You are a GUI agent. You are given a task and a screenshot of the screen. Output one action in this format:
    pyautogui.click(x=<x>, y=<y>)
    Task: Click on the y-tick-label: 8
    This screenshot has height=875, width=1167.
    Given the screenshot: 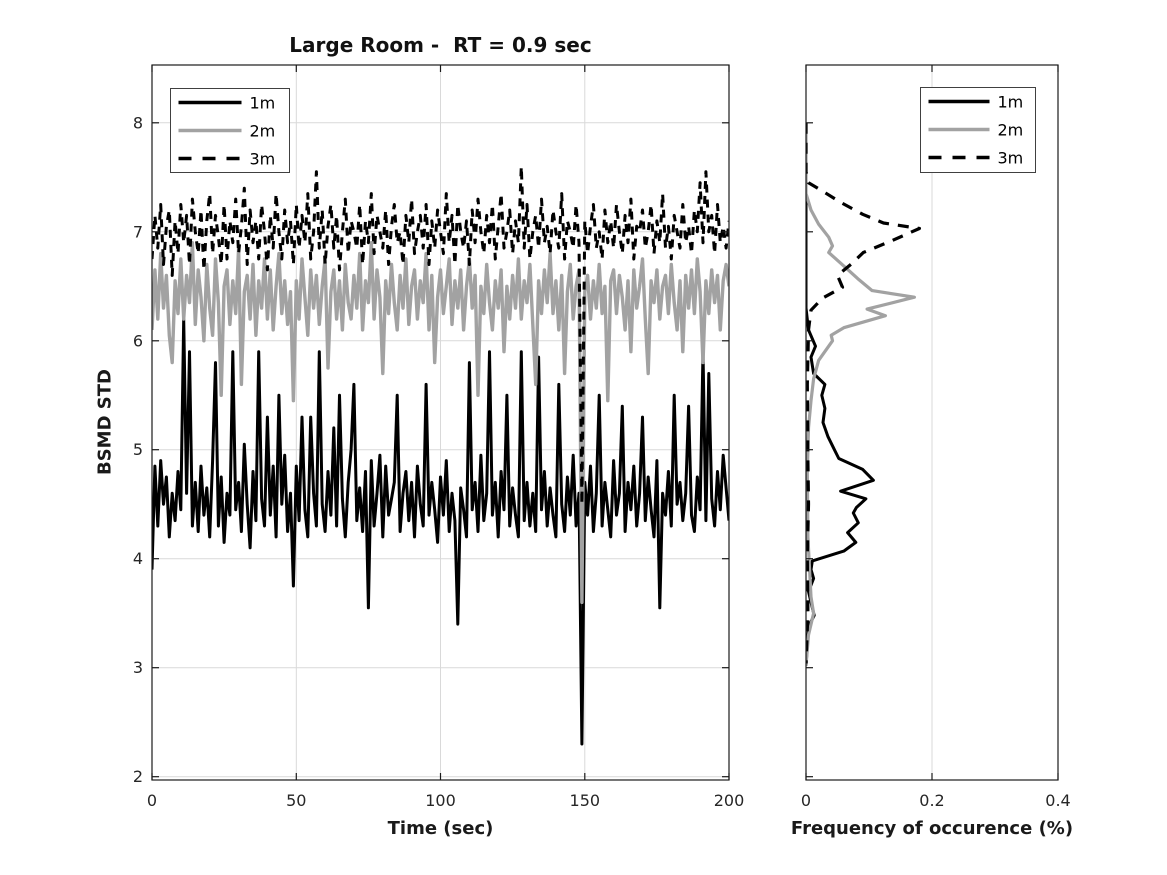 What is the action you would take?
    pyautogui.click(x=138, y=122)
    